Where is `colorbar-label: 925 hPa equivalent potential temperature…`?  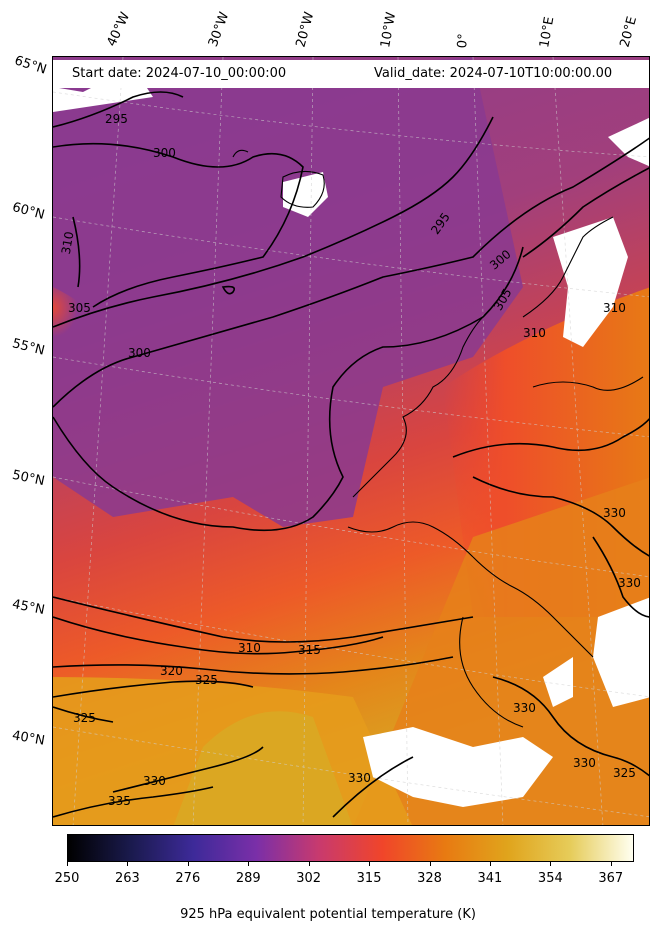
colorbar-label: 925 hPa equivalent potential temperature… is located at coordinates (328, 914).